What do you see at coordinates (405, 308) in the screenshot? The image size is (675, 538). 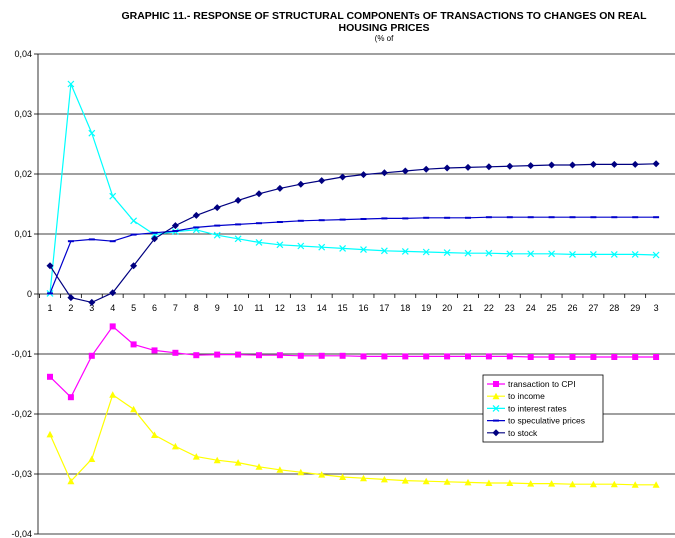 I see `x-tick-label: 18` at bounding box center [405, 308].